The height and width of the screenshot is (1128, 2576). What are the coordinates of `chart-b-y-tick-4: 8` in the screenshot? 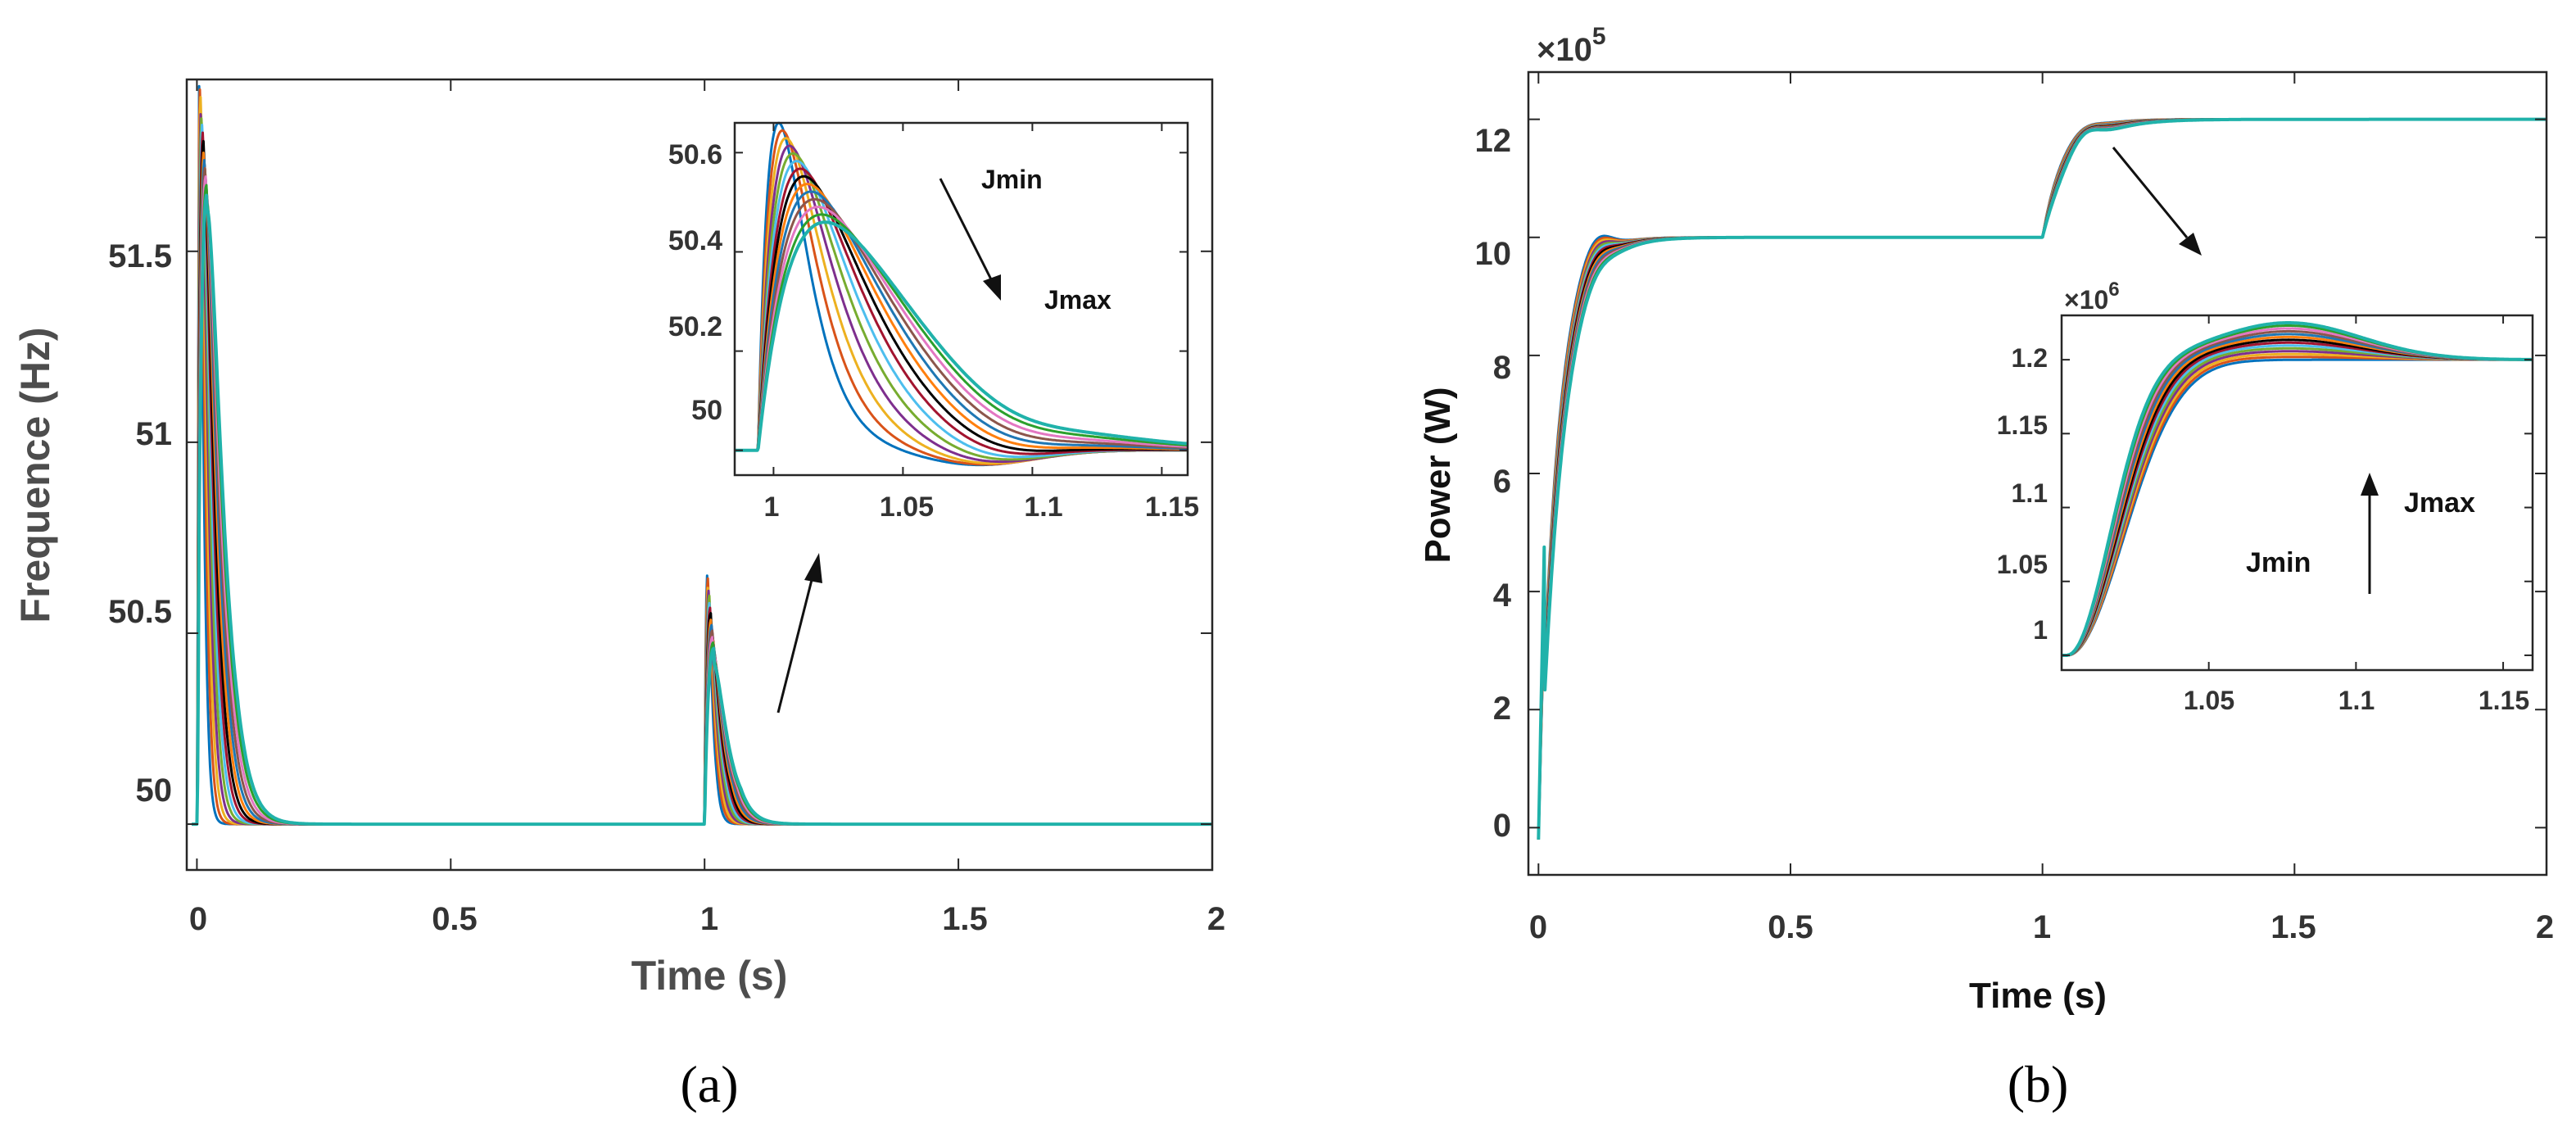 It's located at (1502, 368).